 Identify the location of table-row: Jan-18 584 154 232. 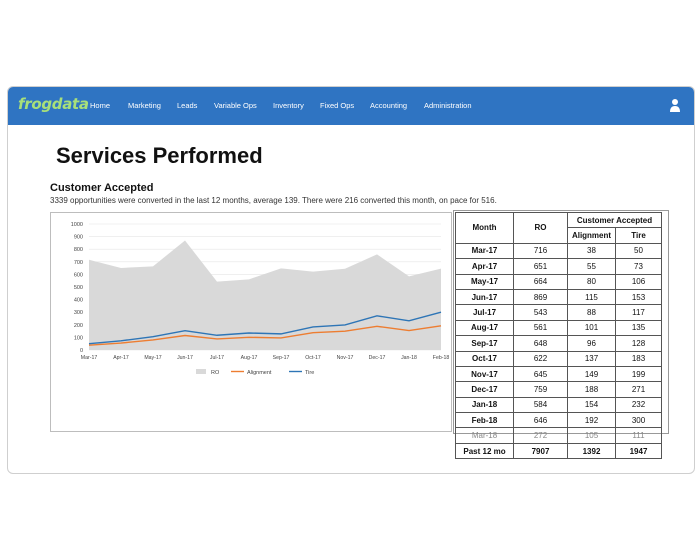
(558, 405).